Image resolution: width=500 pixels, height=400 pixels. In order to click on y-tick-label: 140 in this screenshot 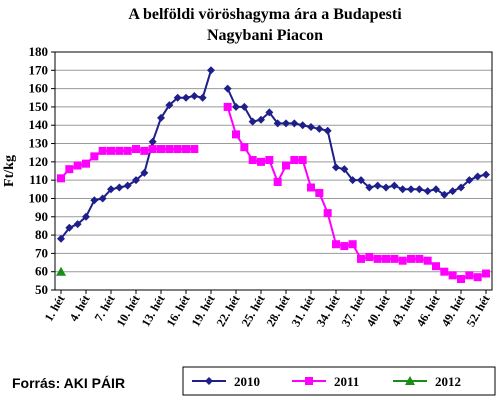, I will do `click(39, 124)`.